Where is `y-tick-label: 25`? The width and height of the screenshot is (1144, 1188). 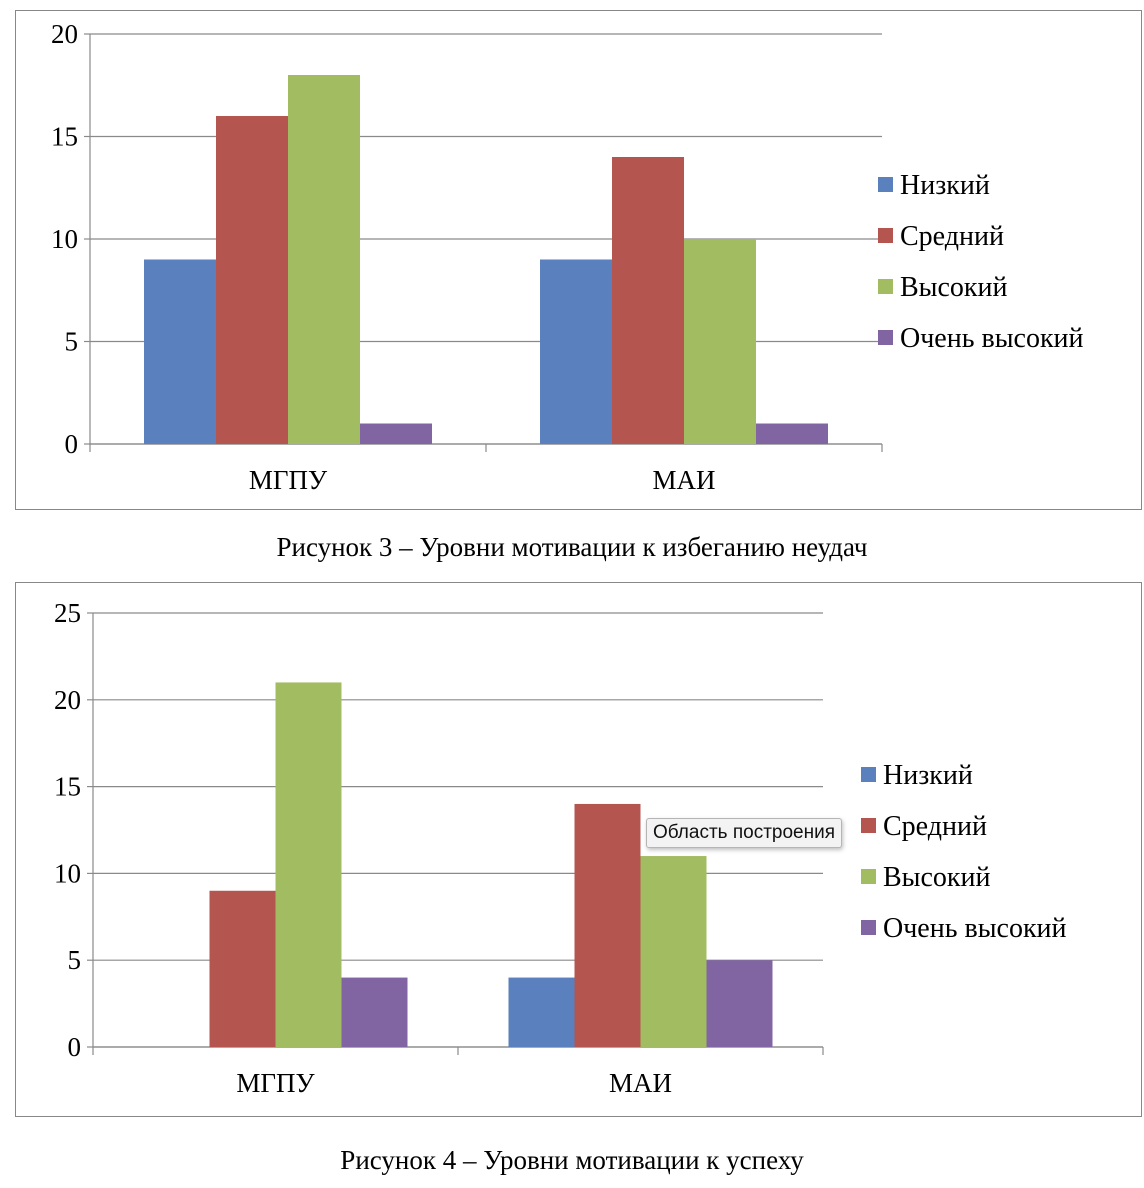 y-tick-label: 25 is located at coordinates (67, 613).